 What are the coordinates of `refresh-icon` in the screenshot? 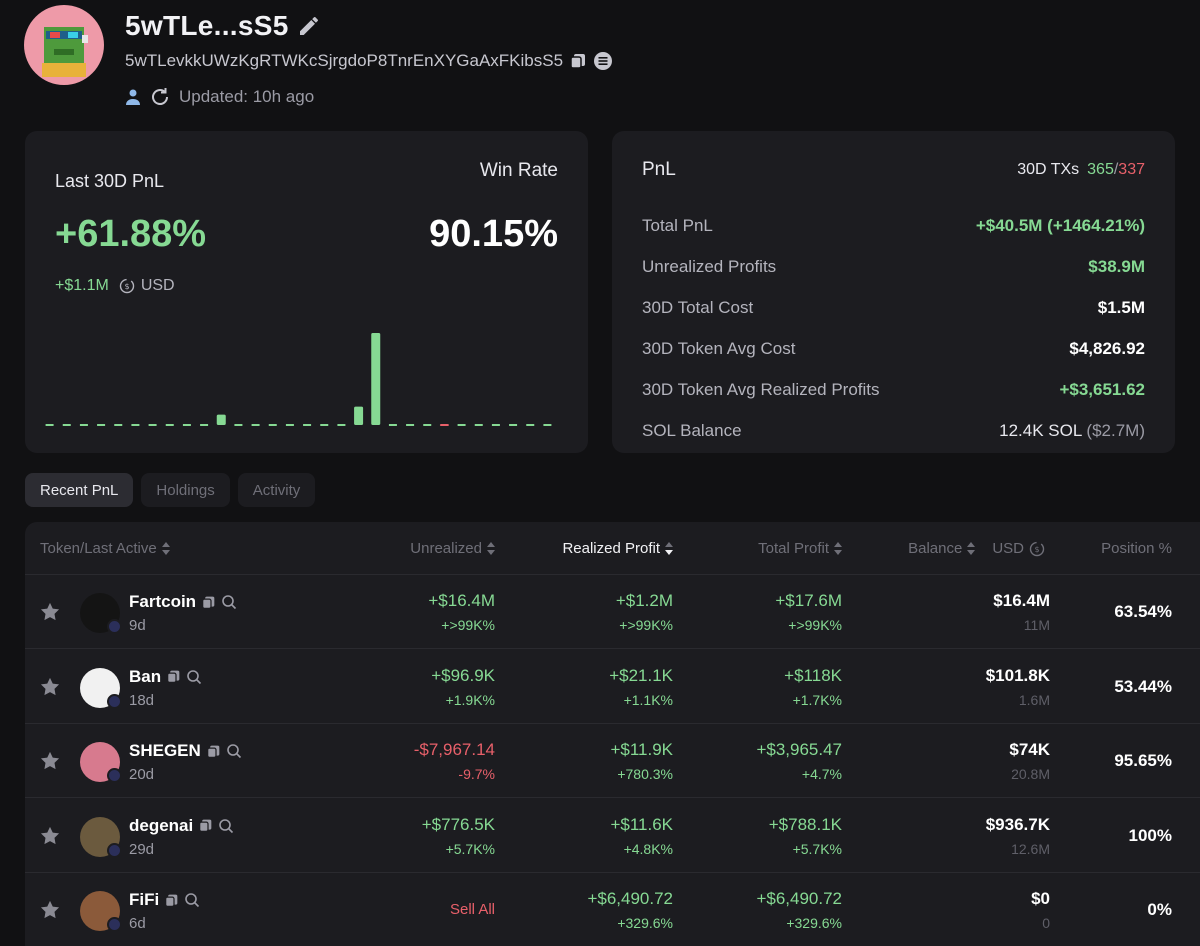 It's located at (160, 97).